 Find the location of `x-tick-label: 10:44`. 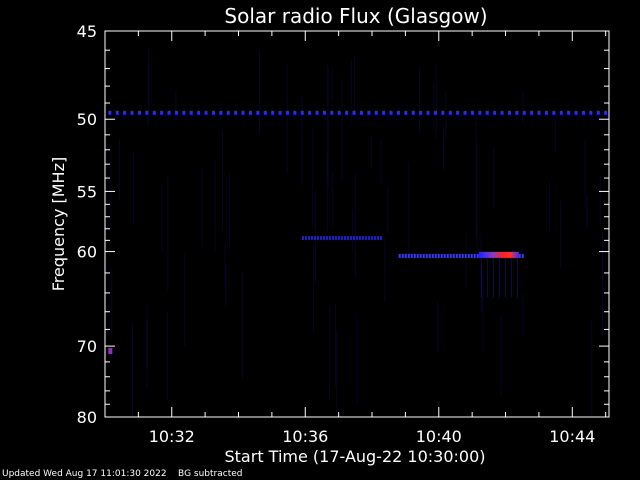

x-tick-label: 10:44 is located at coordinates (572, 436).